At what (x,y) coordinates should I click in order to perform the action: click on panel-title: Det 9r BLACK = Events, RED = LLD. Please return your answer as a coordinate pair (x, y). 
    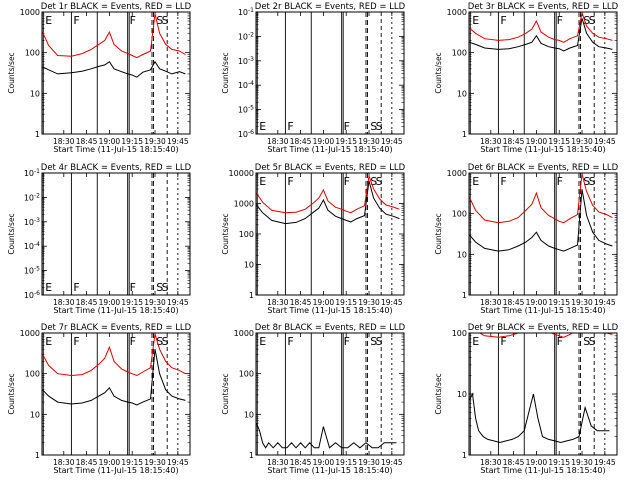
    Looking at the image, I should click on (543, 328).